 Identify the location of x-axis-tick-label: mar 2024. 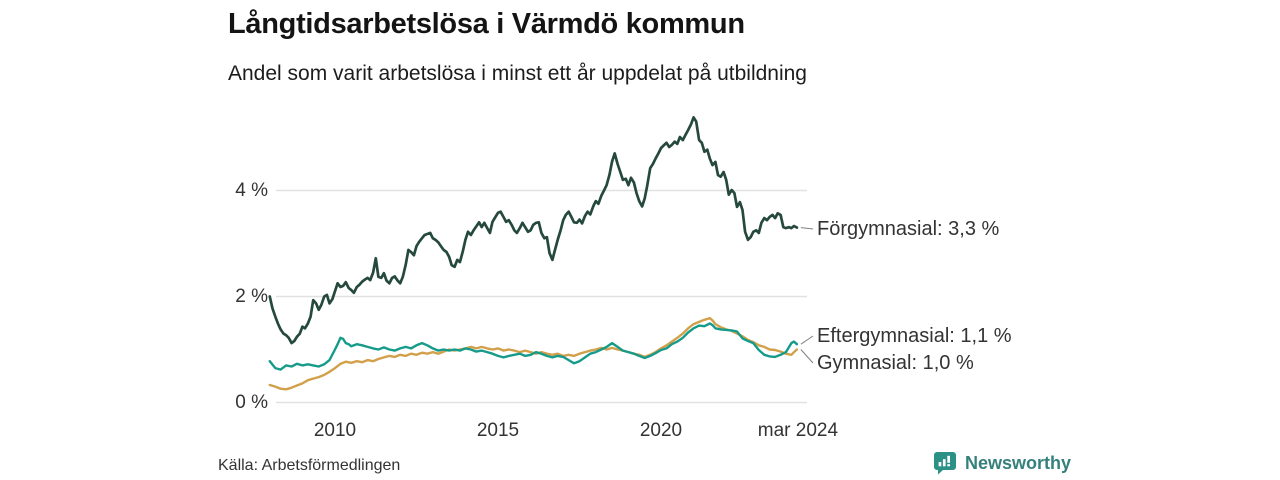
(798, 430).